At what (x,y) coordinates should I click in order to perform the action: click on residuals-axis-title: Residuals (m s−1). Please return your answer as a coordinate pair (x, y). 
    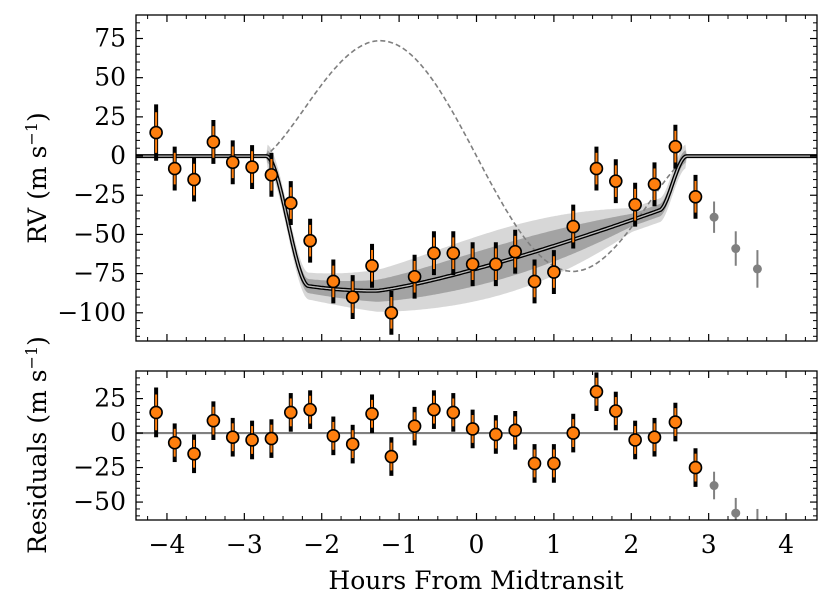
    Looking at the image, I should click on (37, 445).